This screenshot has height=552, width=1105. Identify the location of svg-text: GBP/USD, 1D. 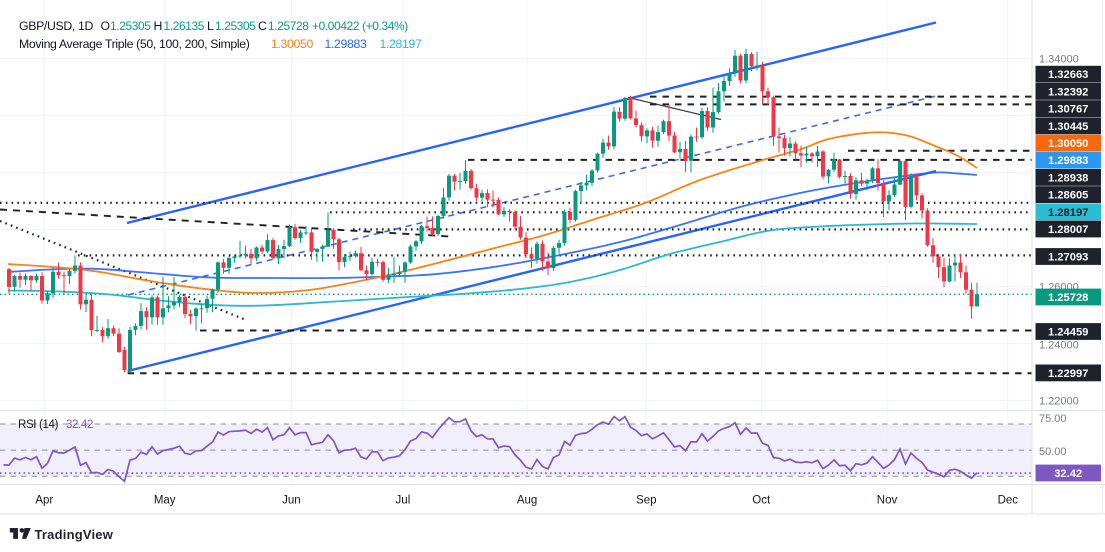
(56, 26).